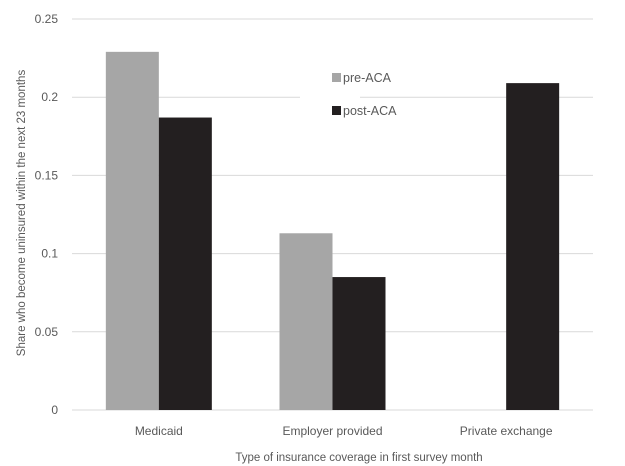  I want to click on legend-label: pre-ACA, so click(367, 78).